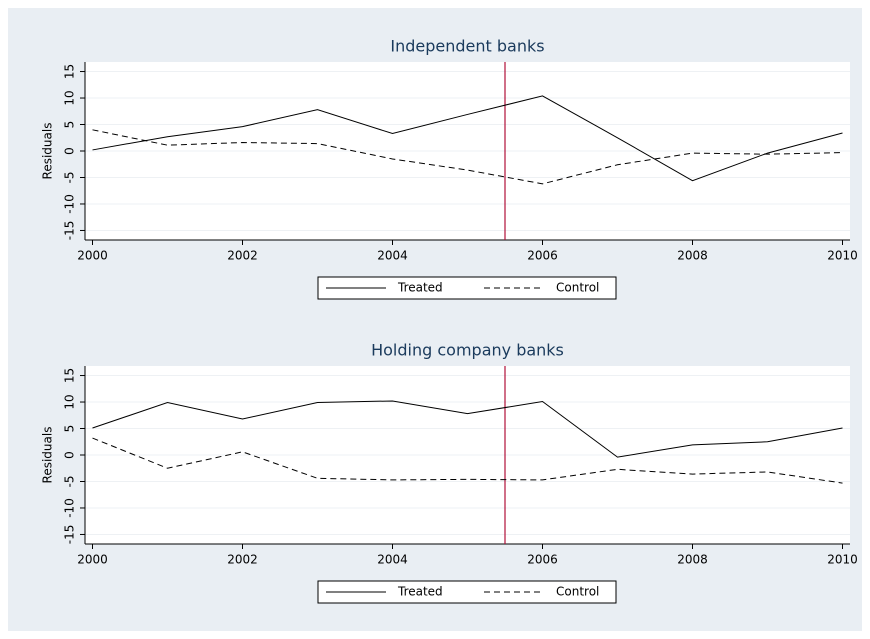  Describe the element at coordinates (467, 46) in the screenshot. I see `chart-title: Independent banks` at that location.